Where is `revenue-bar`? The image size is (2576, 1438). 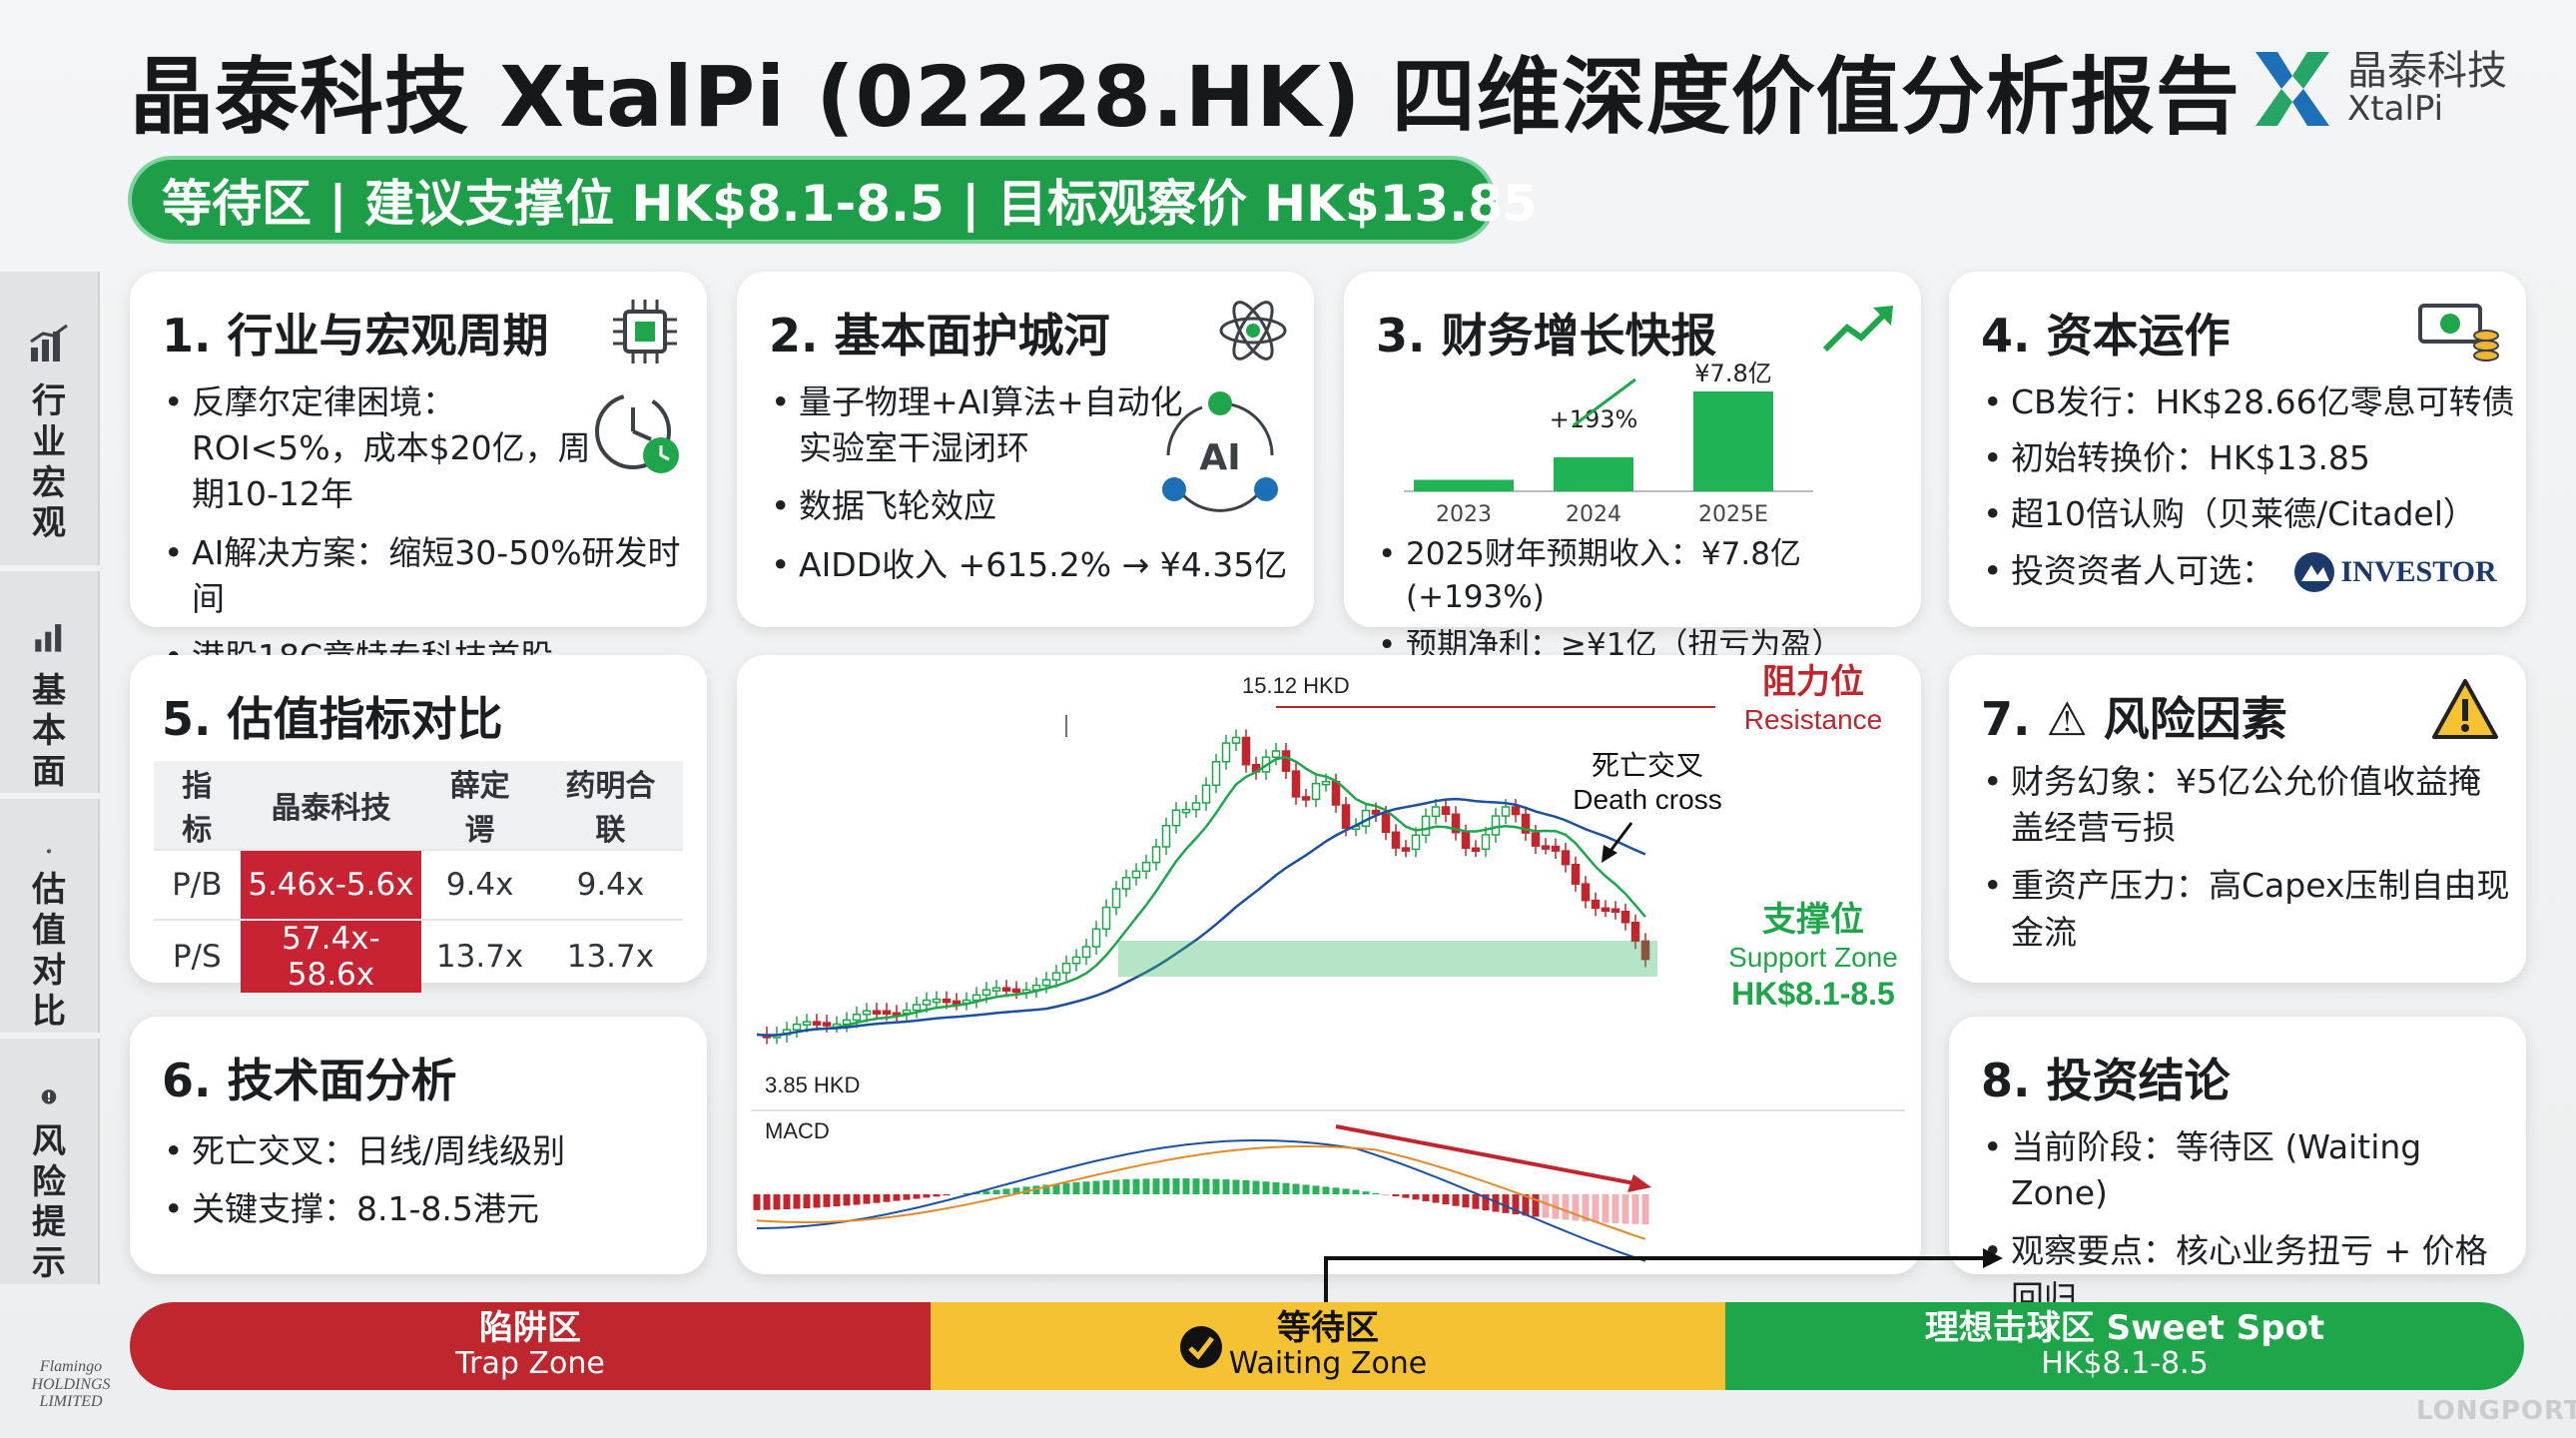
revenue-bar is located at coordinates (1733, 441).